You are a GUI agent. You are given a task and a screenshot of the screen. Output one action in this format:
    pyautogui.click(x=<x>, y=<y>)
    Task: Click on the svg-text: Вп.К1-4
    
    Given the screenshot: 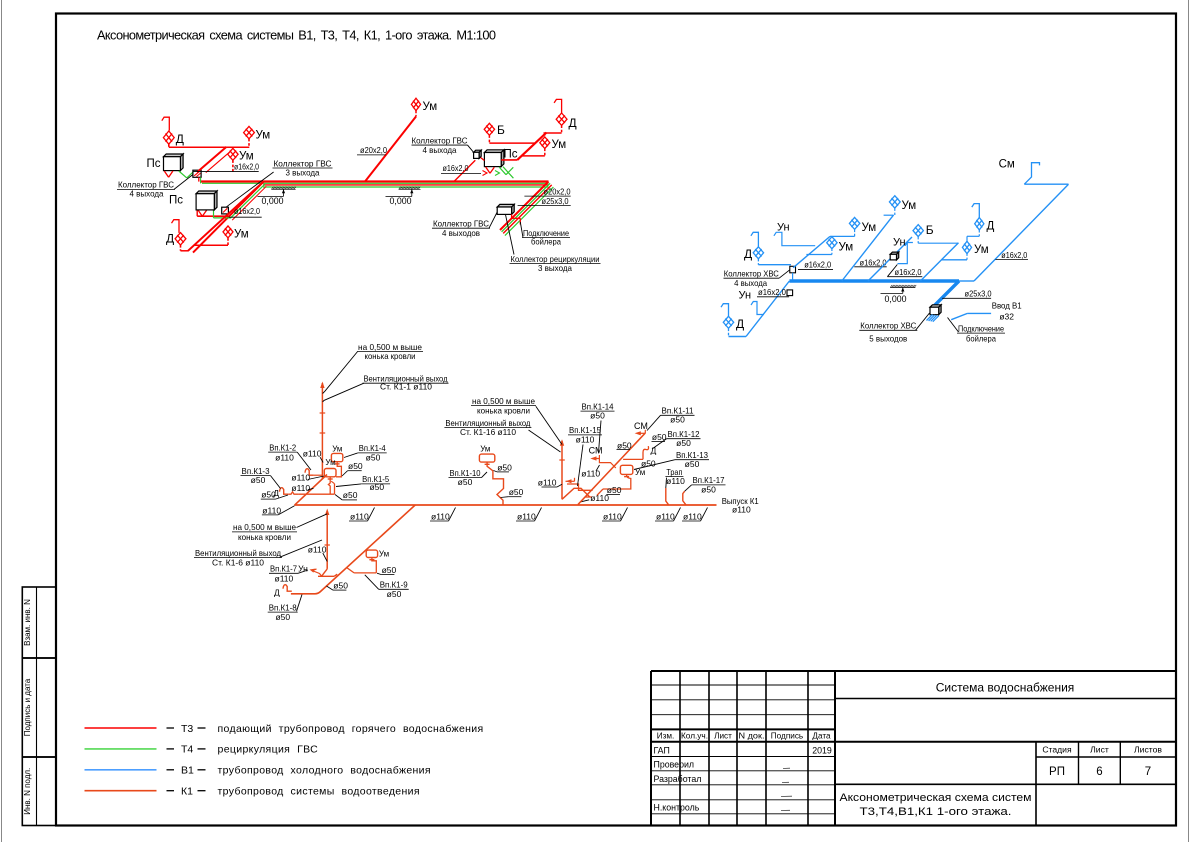 What is the action you would take?
    pyautogui.click(x=372, y=448)
    